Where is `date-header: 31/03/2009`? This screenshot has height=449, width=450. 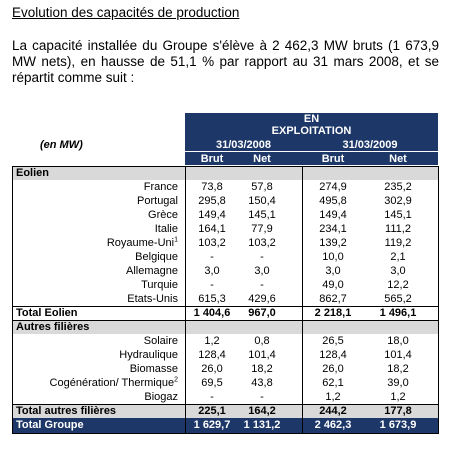
date-header: 31/03/2009 is located at coordinates (370, 145).